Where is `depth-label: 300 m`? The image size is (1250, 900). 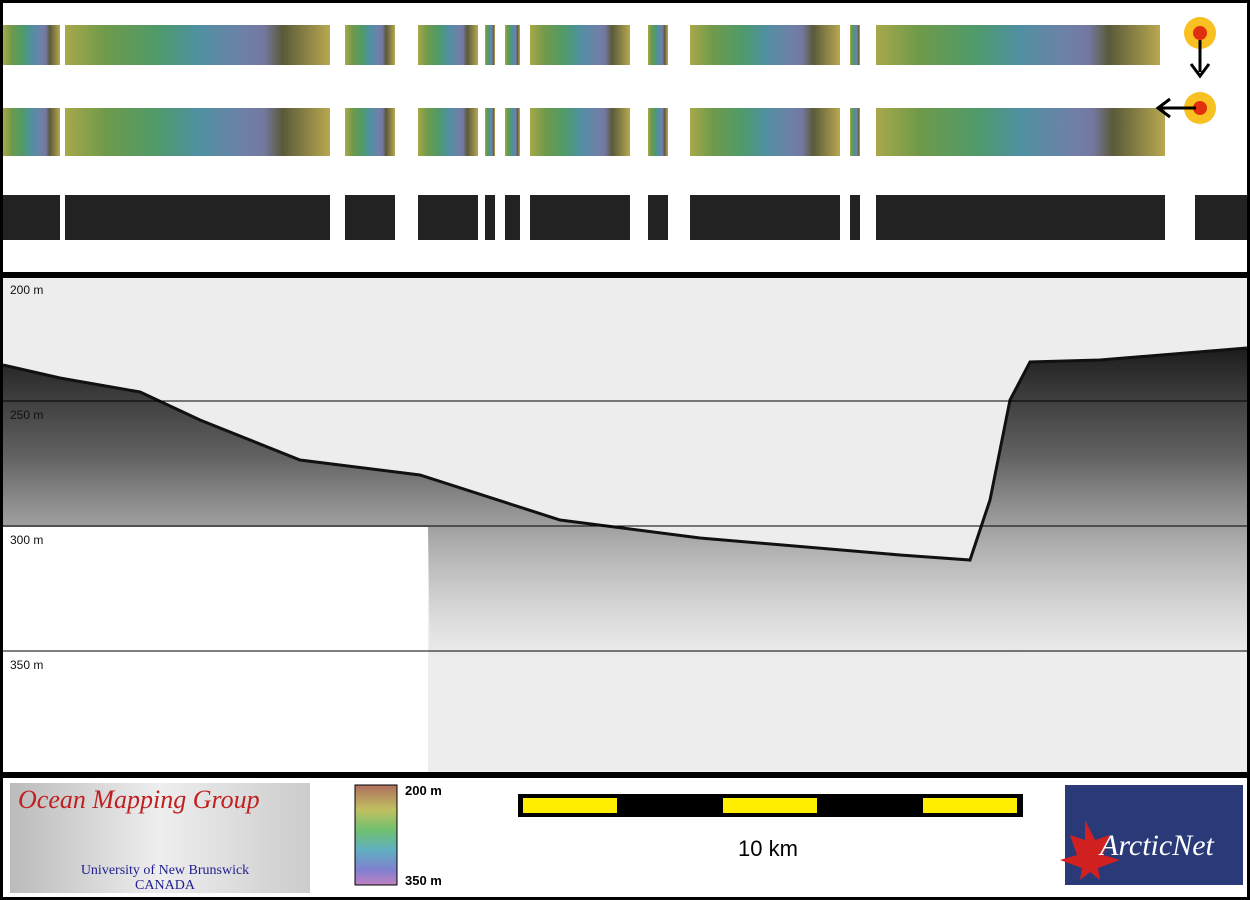
depth-label: 300 m is located at coordinates (26, 540).